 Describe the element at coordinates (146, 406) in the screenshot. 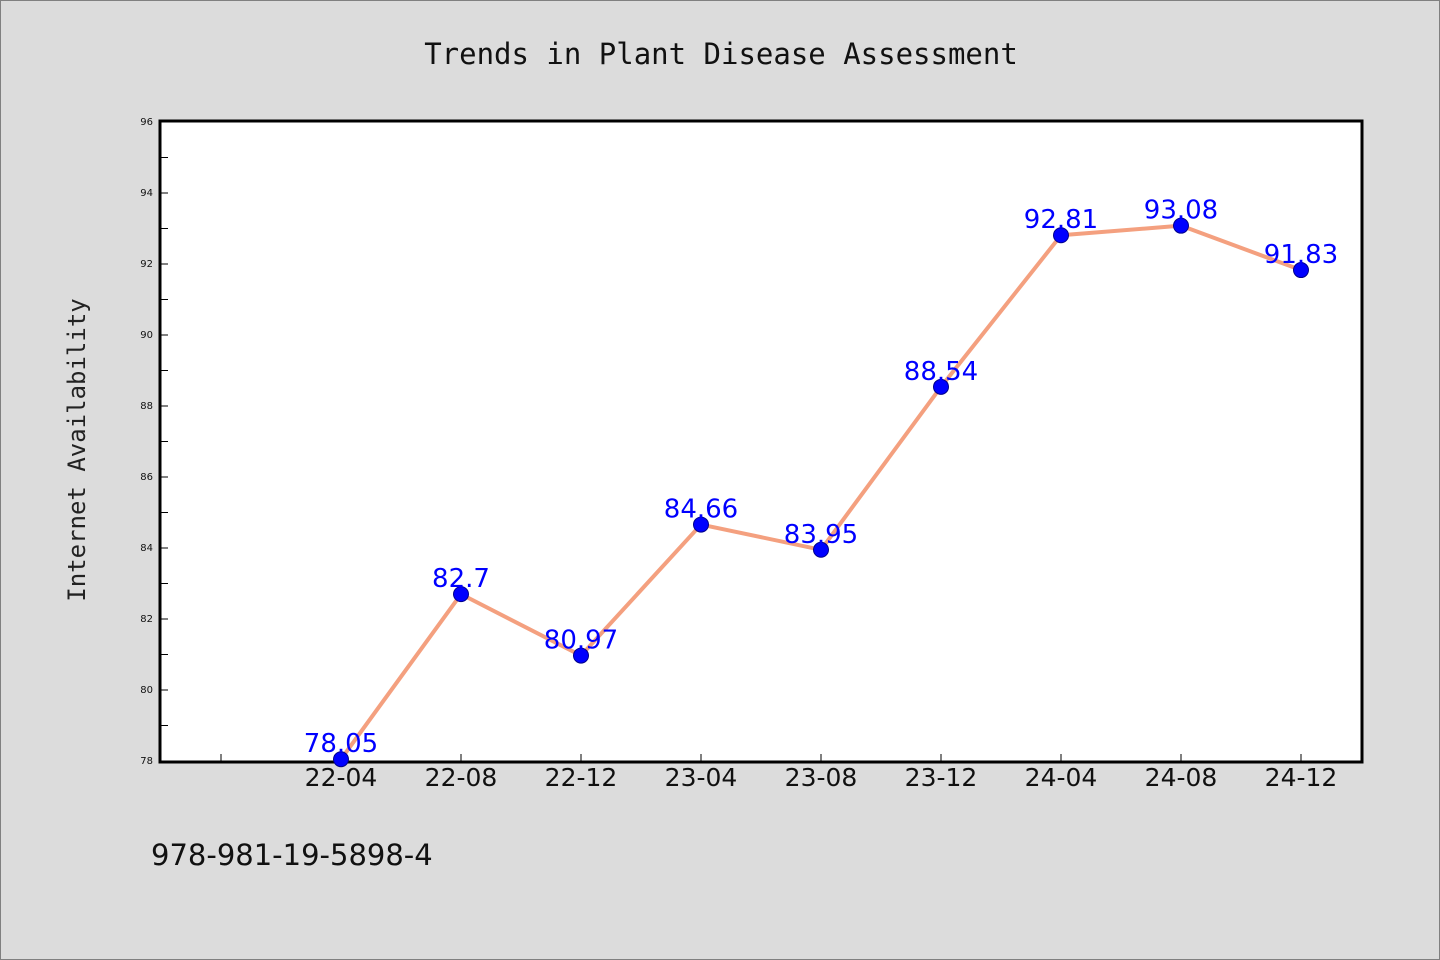

I see `y-tick-label: 88` at that location.